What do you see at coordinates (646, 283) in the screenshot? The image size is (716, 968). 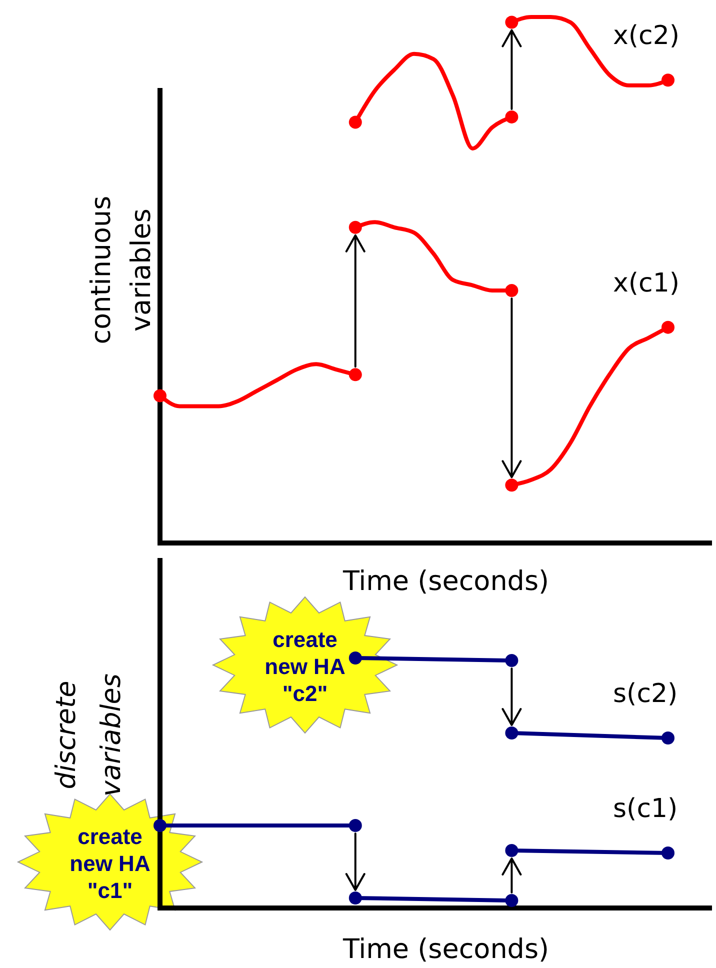 I see `series-label: x(c1)` at bounding box center [646, 283].